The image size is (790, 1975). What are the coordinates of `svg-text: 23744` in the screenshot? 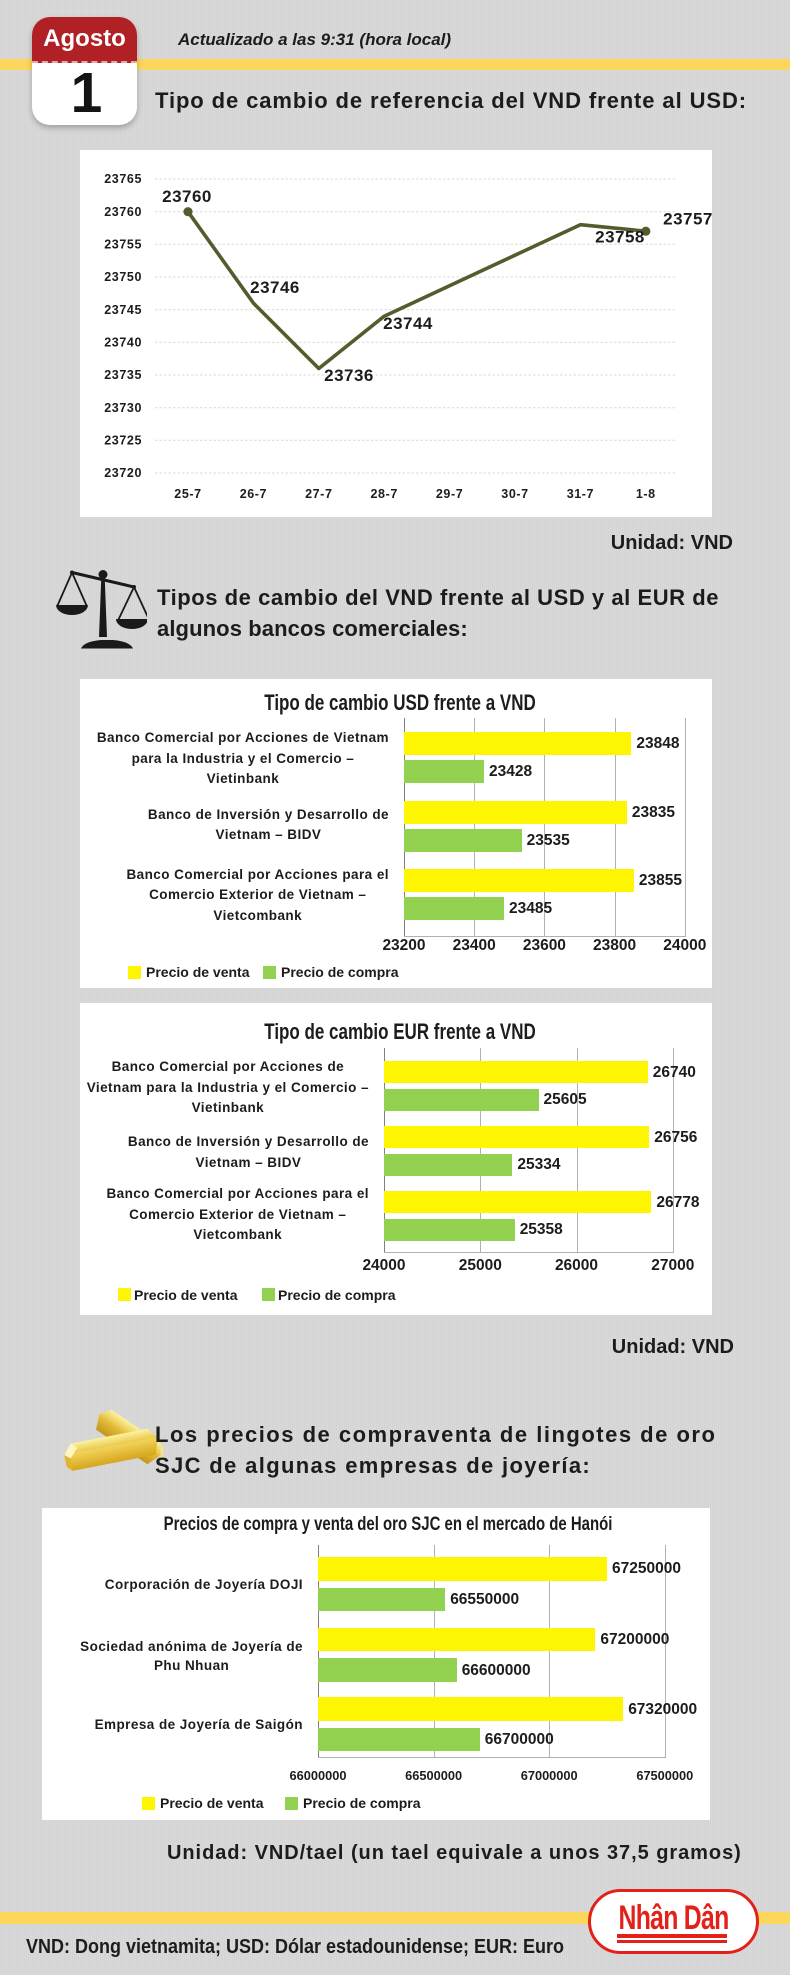 It's located at (408, 323).